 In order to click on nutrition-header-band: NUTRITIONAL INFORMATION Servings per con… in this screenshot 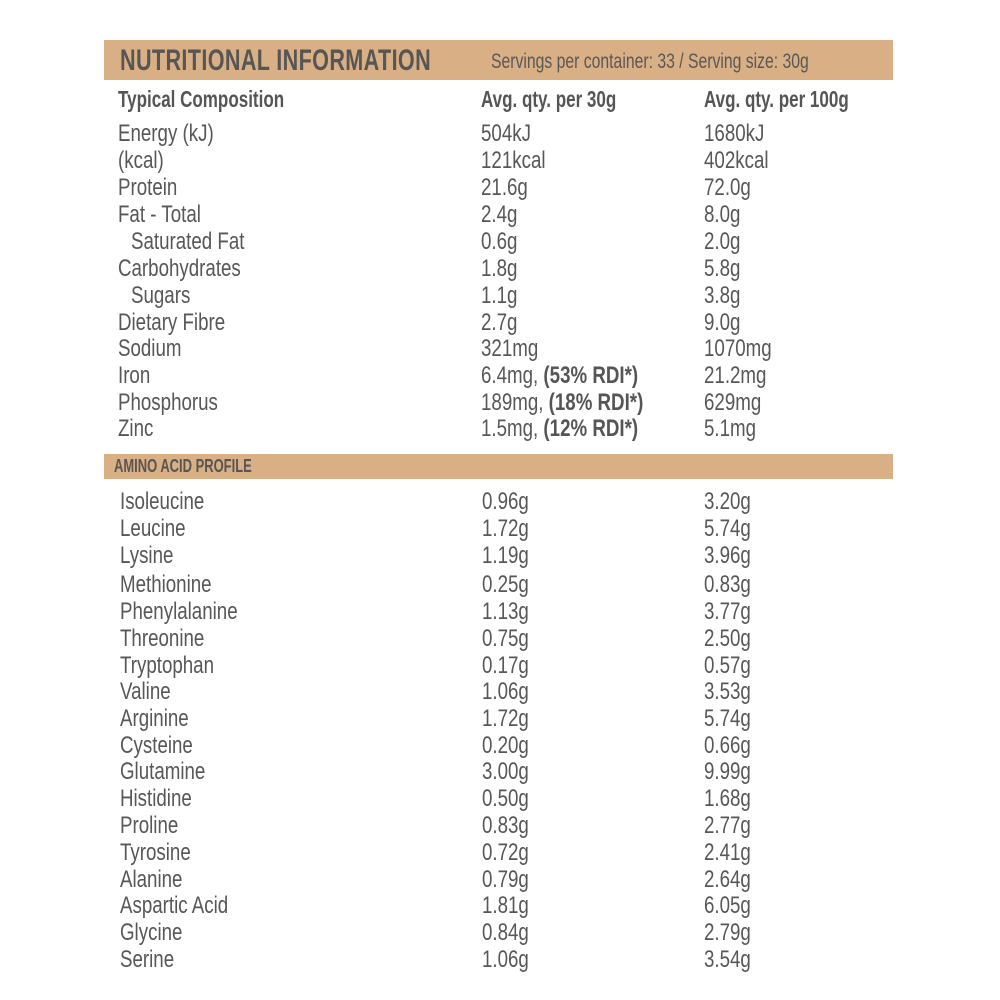, I will do `click(498, 60)`.